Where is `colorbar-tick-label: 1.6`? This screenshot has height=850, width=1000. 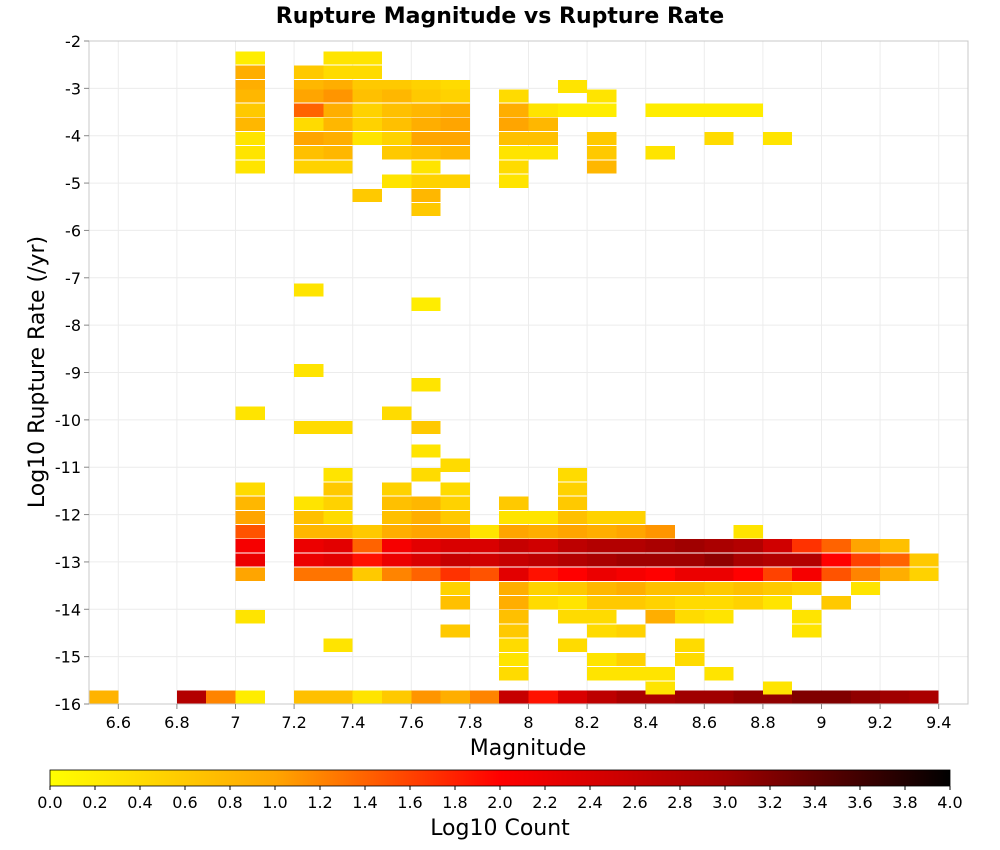 colorbar-tick-label: 1.6 is located at coordinates (409, 802).